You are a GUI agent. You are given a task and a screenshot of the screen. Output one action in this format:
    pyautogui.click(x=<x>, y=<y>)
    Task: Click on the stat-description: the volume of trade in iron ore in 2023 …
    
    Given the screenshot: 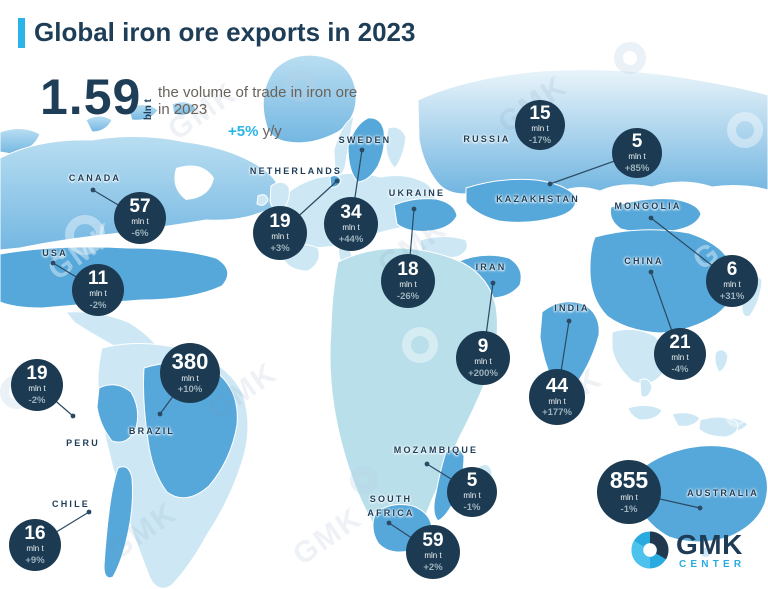 What is the action you would take?
    pyautogui.click(x=257, y=112)
    